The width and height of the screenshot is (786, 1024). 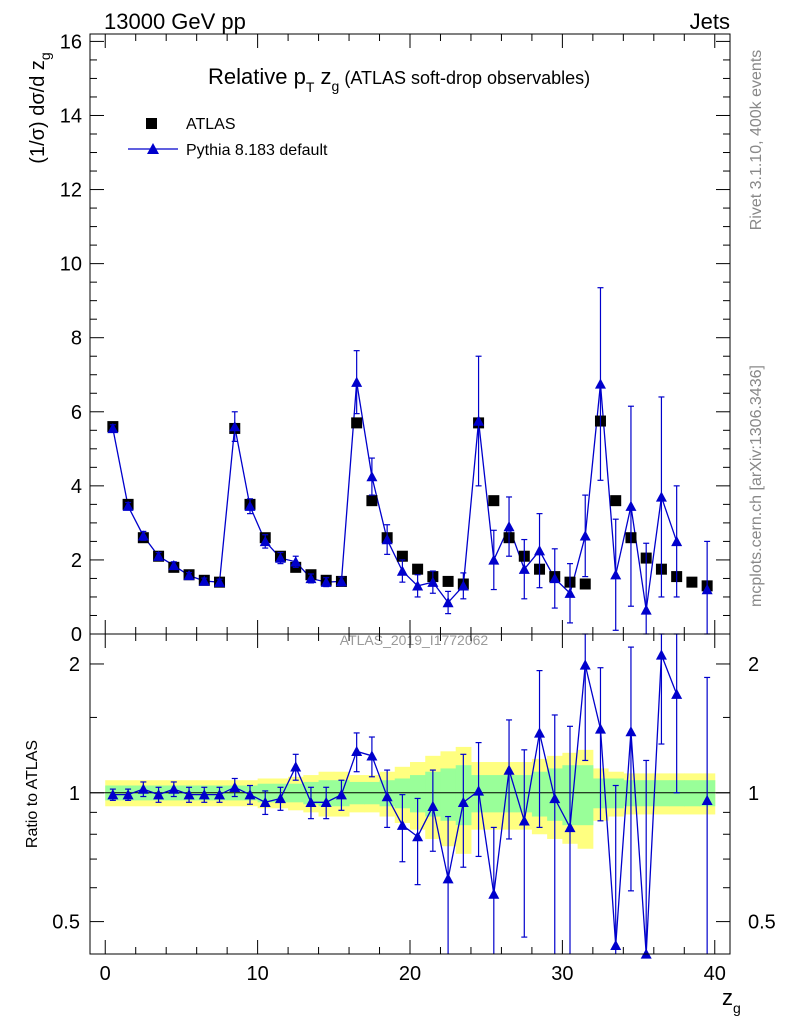 I want to click on xtick-label: 0, so click(x=105, y=974).